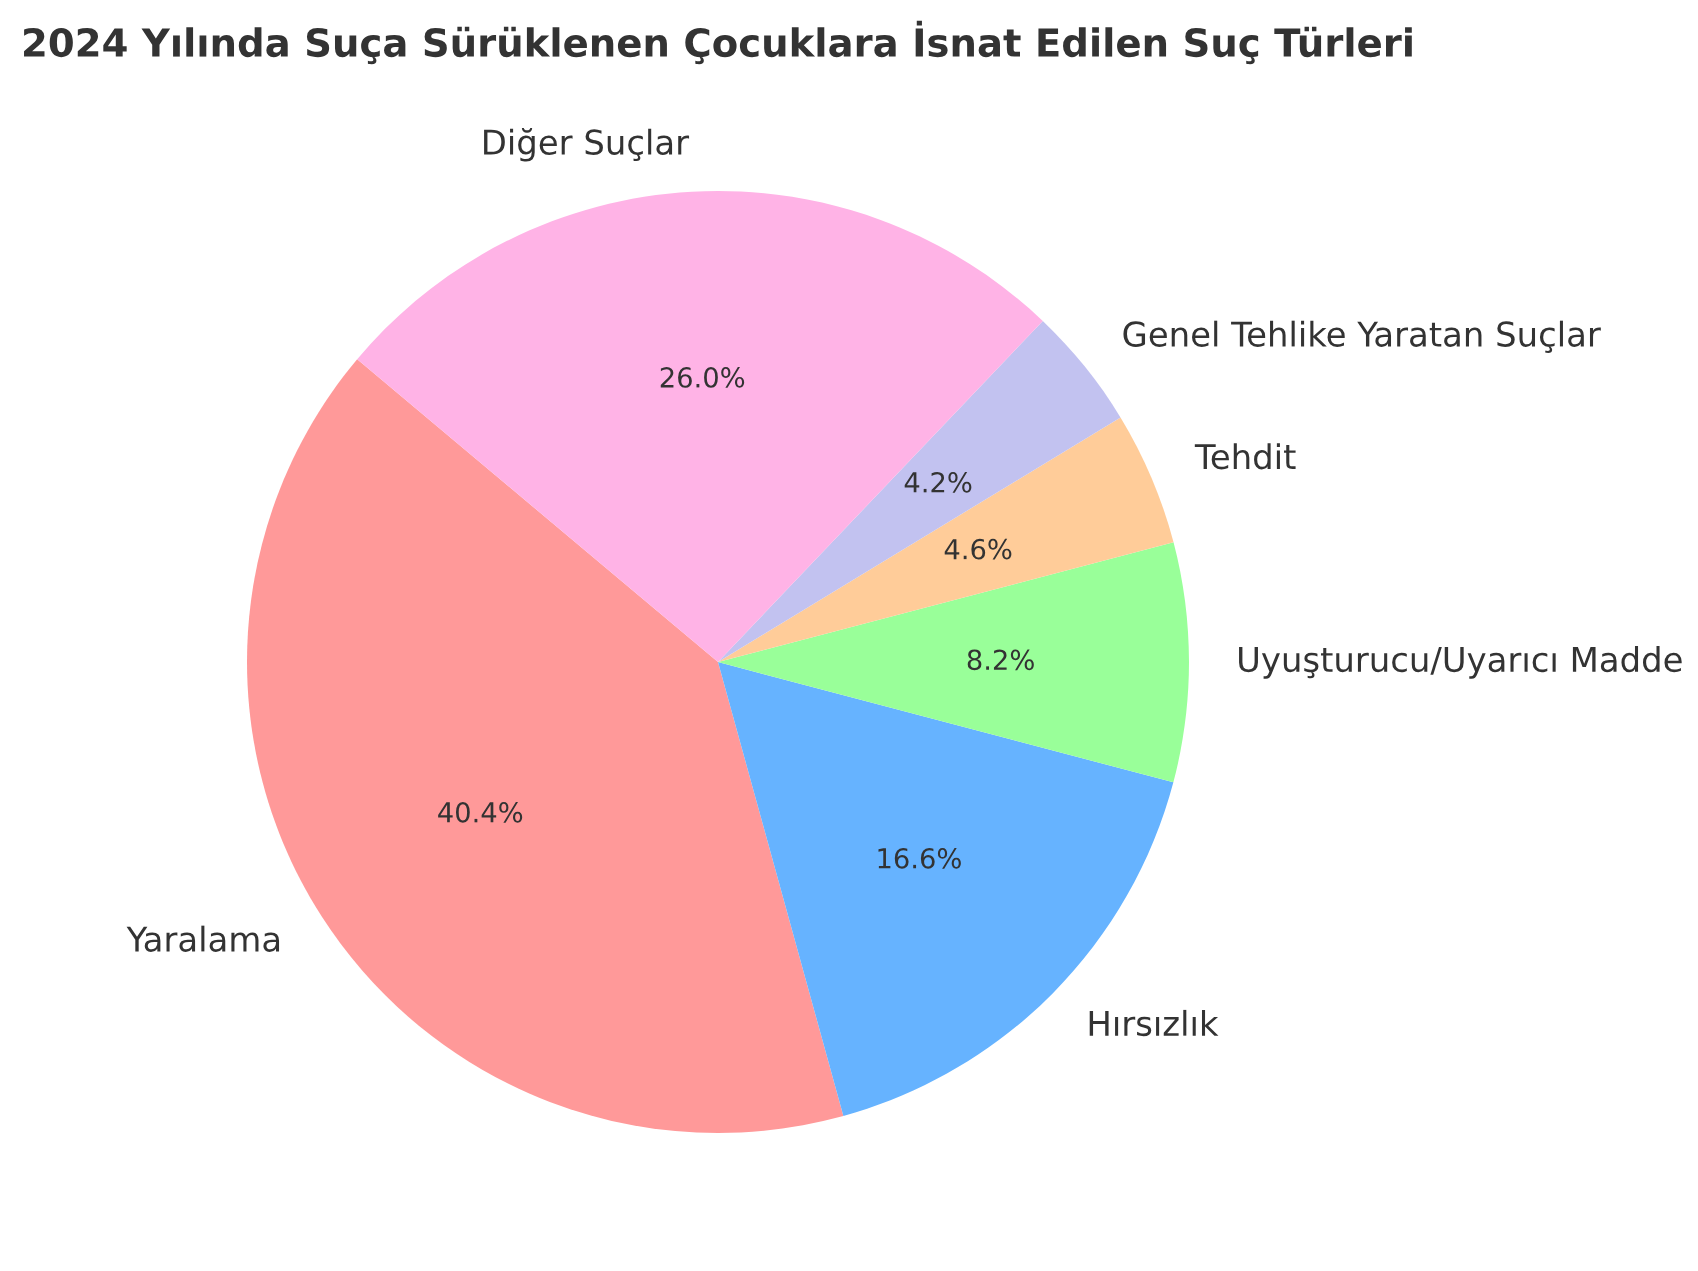 The image size is (1698, 1271). I want to click on slice-label: Hırsızlık, so click(1154, 1023).